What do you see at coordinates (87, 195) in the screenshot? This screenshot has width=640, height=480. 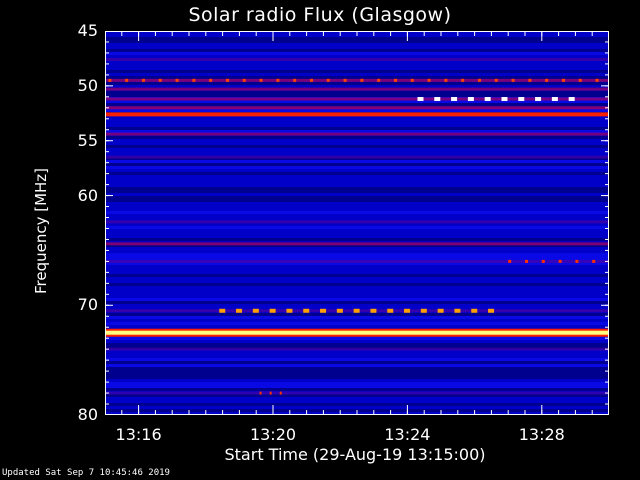 I see `y-tick-label: 60` at bounding box center [87, 195].